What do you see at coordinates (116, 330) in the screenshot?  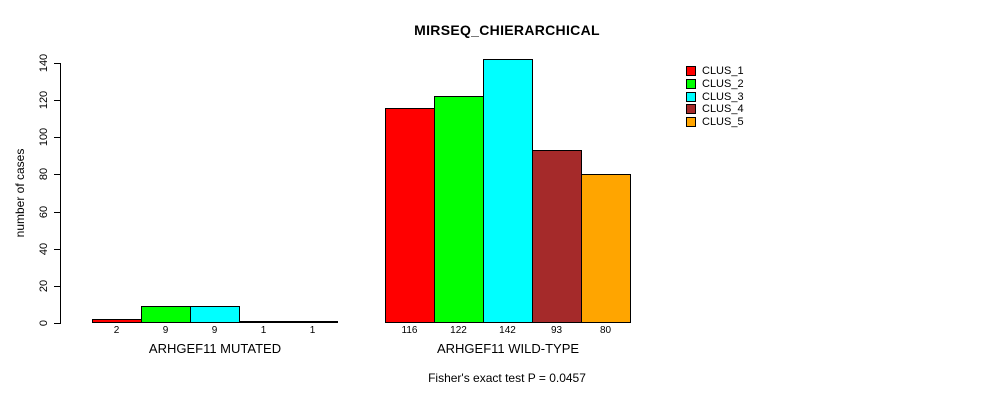 I see `bar-value-label: 2` at bounding box center [116, 330].